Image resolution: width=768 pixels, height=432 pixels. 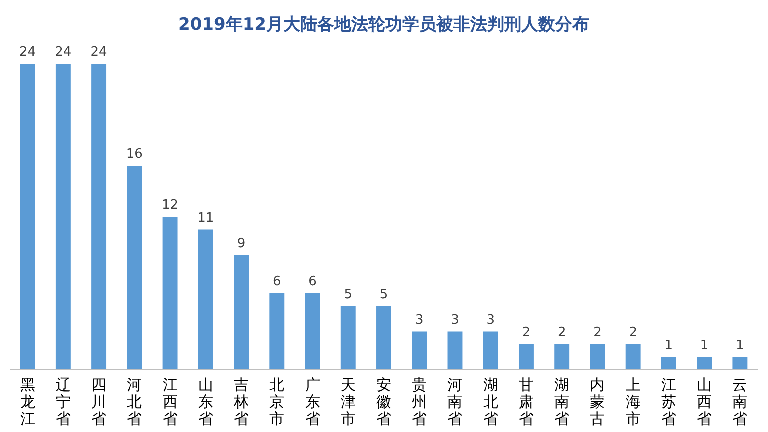 I want to click on x-tick-label: 湖北省, so click(x=490, y=402).